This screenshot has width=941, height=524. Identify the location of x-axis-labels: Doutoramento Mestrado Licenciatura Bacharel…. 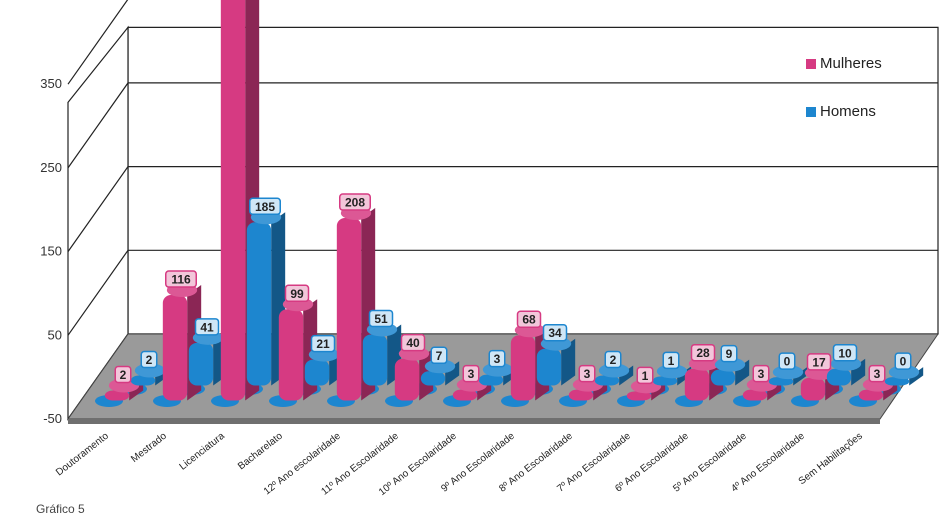
(459, 464).